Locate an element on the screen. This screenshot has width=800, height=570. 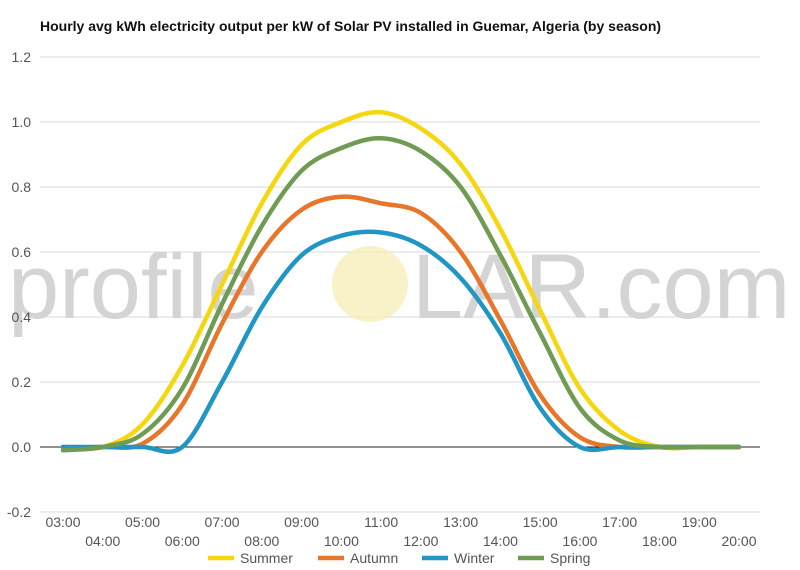
legend-label: Winter is located at coordinates (474, 558).